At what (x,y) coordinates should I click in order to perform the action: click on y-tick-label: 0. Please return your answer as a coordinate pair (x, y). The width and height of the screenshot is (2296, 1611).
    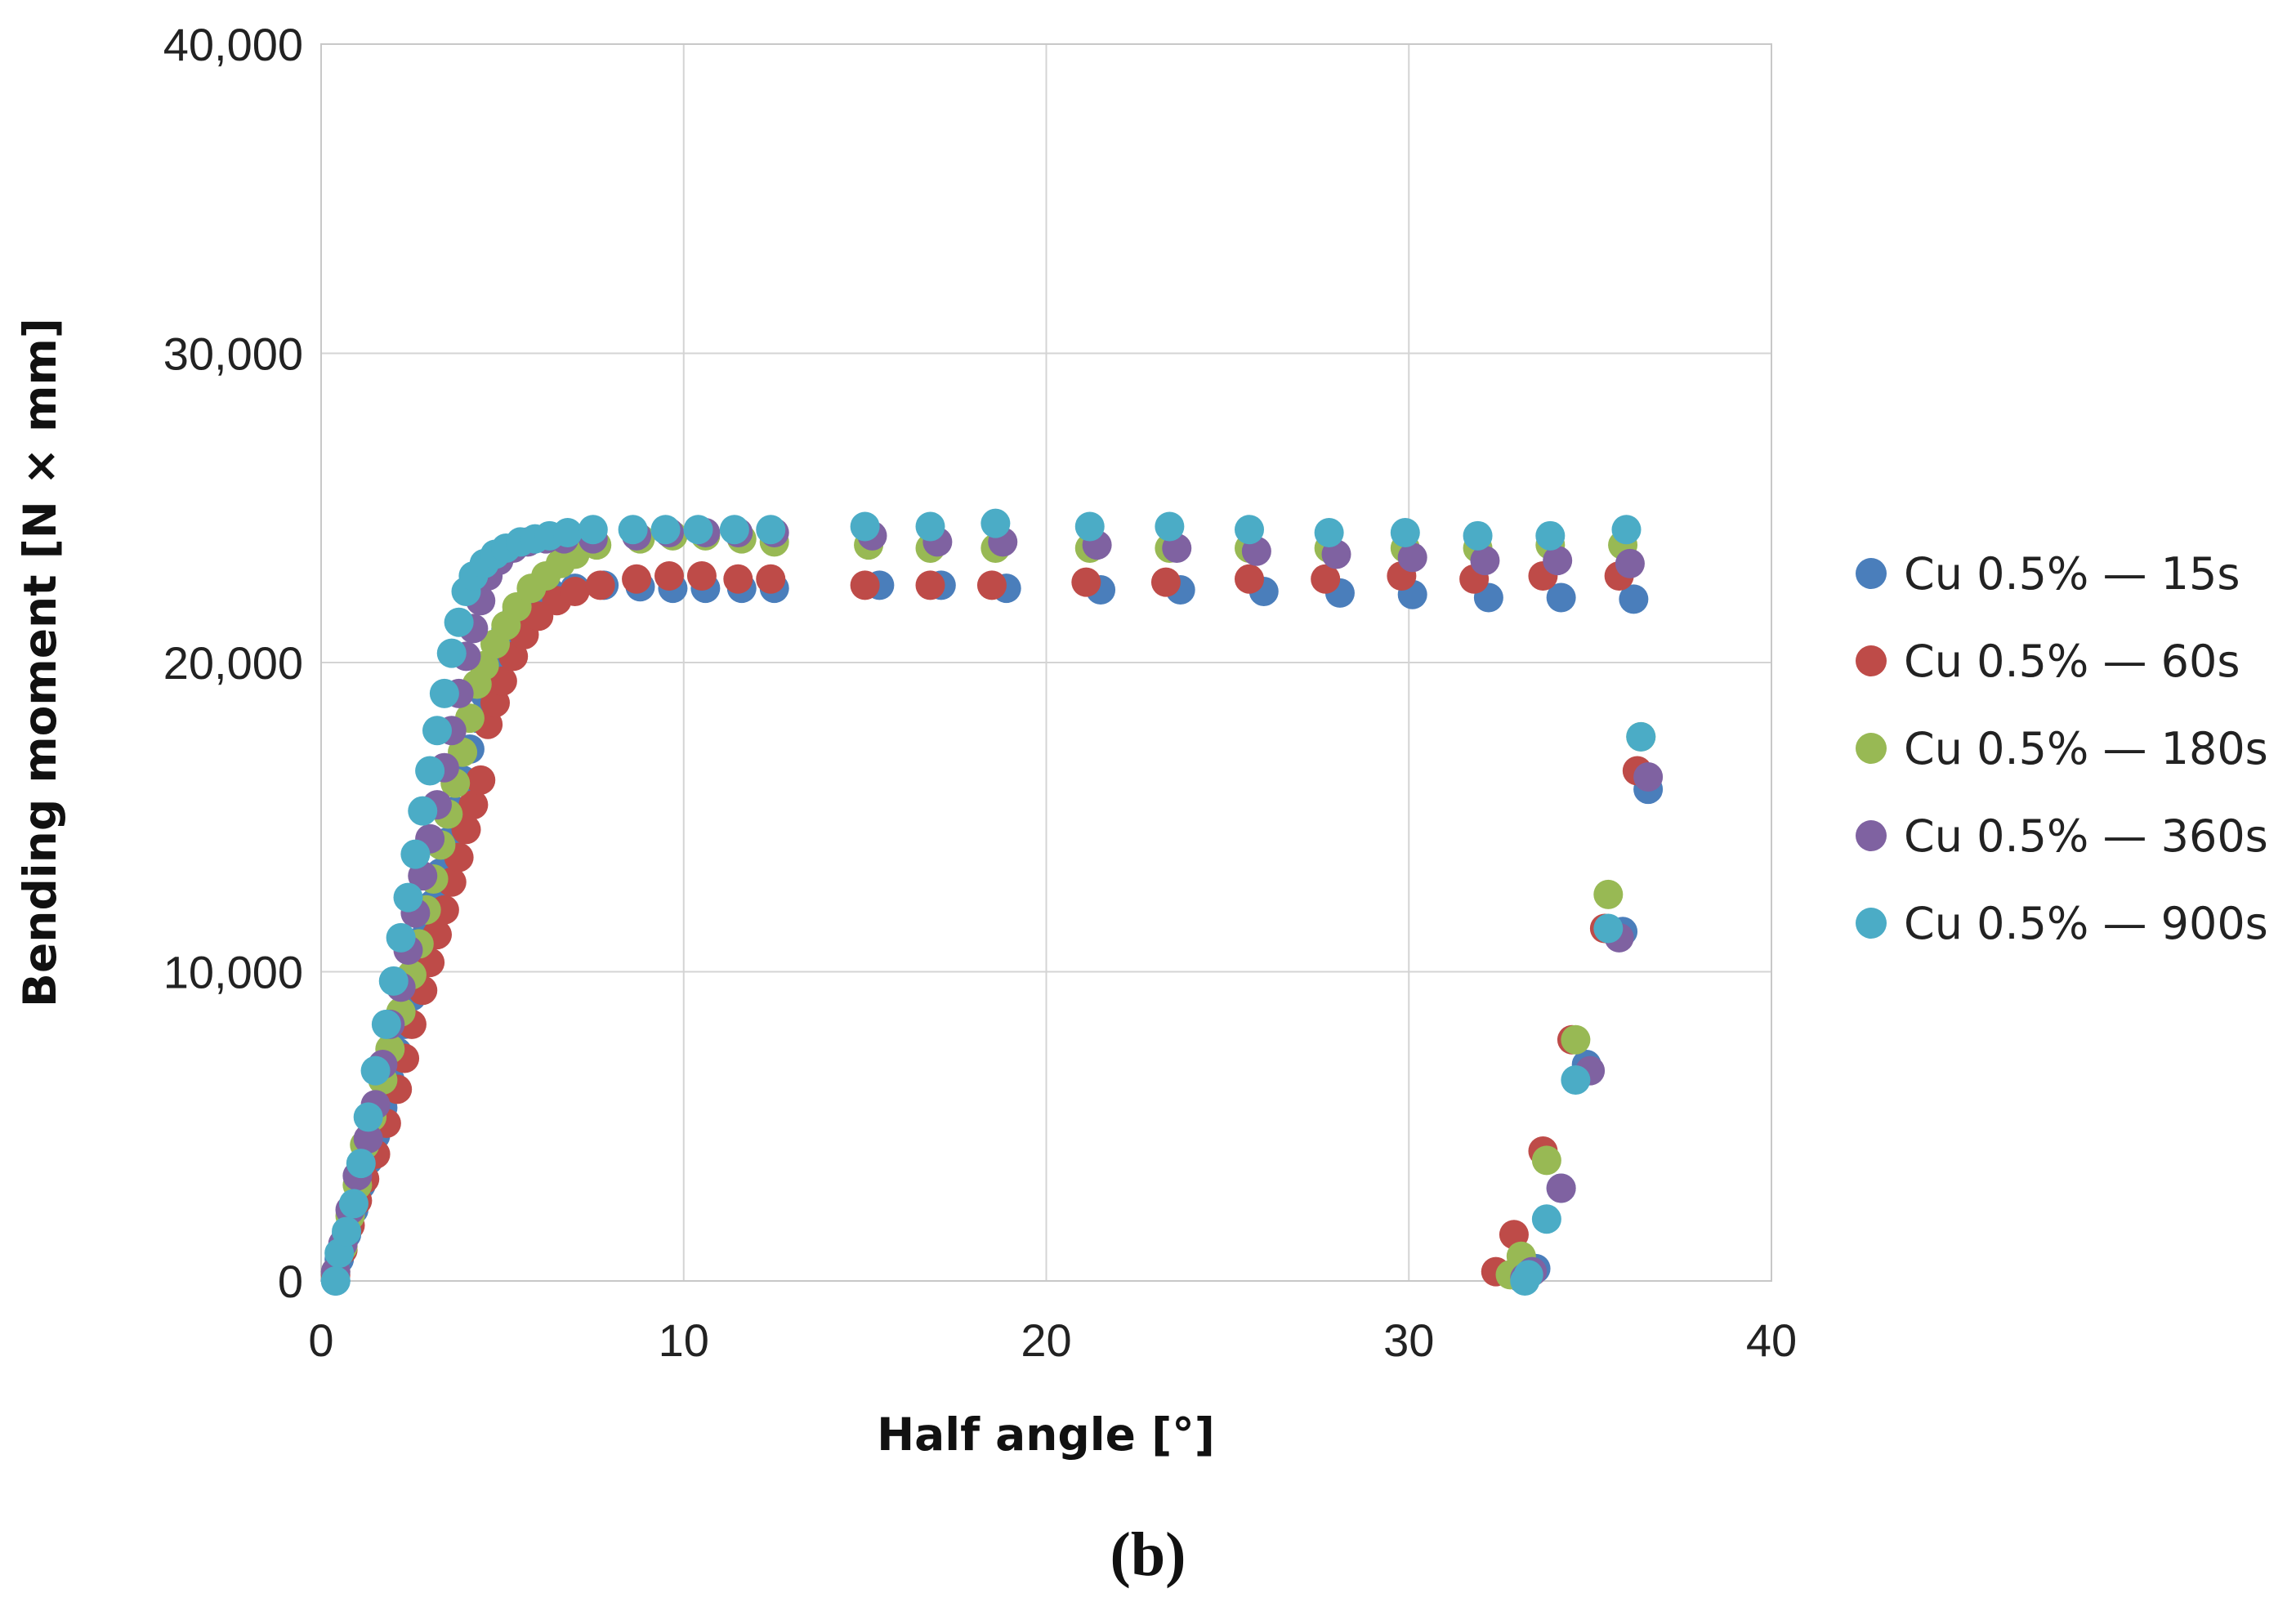
    Looking at the image, I should click on (290, 1281).